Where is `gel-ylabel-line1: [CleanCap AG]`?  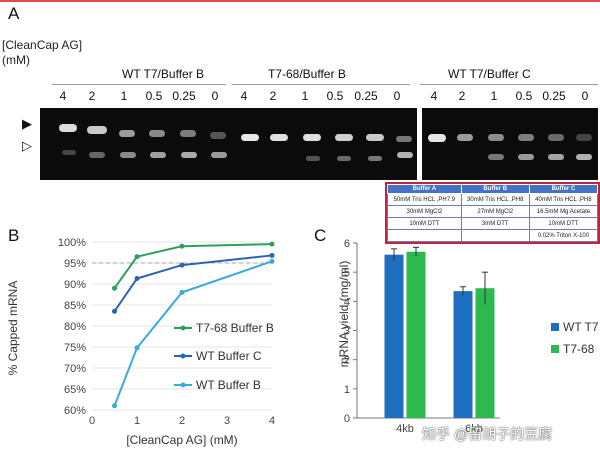
gel-ylabel-line1: [CleanCap AG] is located at coordinates (42, 45).